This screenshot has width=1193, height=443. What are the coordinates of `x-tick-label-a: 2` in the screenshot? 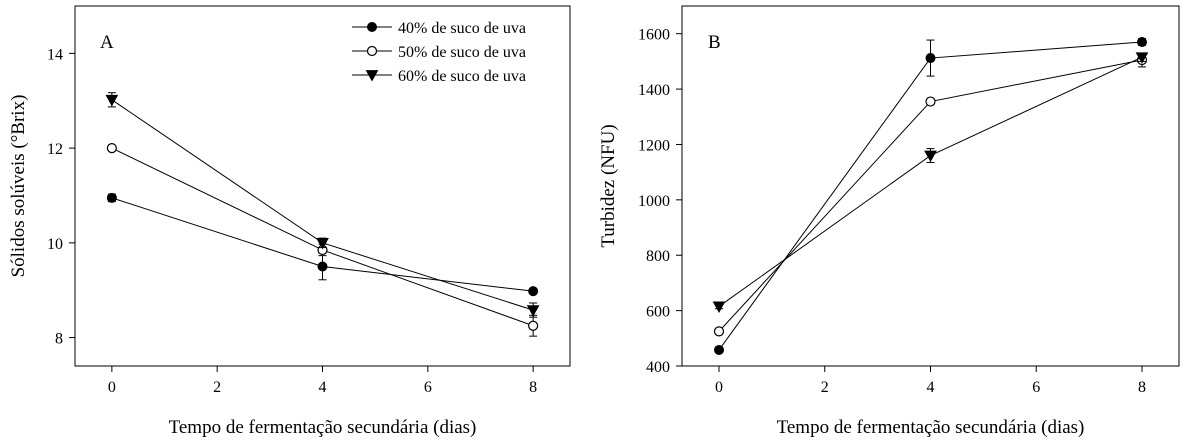 It's located at (217, 387).